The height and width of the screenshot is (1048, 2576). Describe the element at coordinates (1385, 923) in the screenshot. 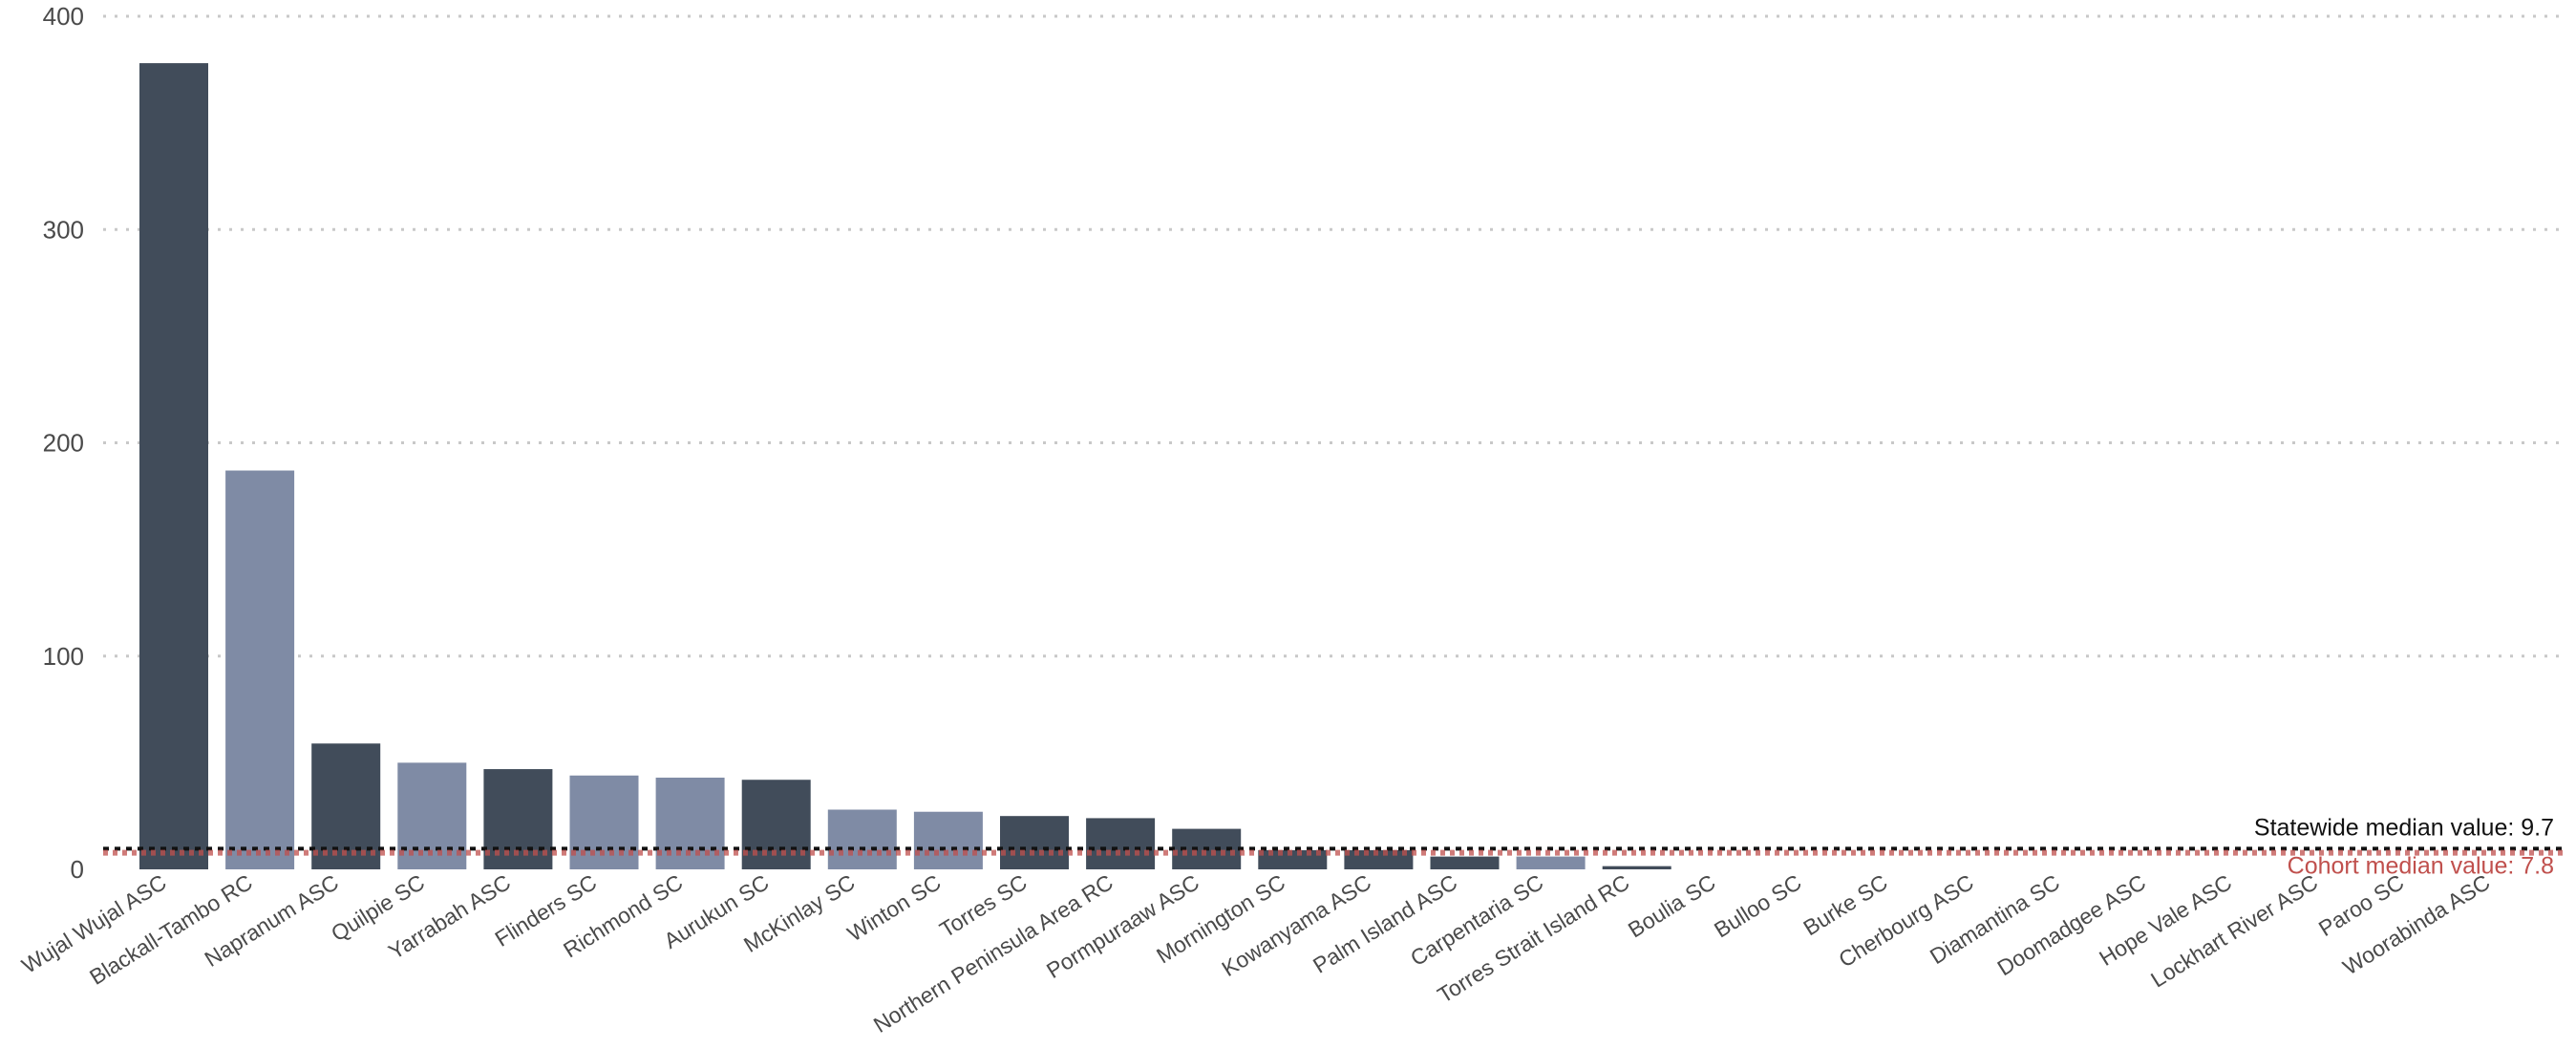

I see `x-tick-label: Palm Island ASC` at that location.